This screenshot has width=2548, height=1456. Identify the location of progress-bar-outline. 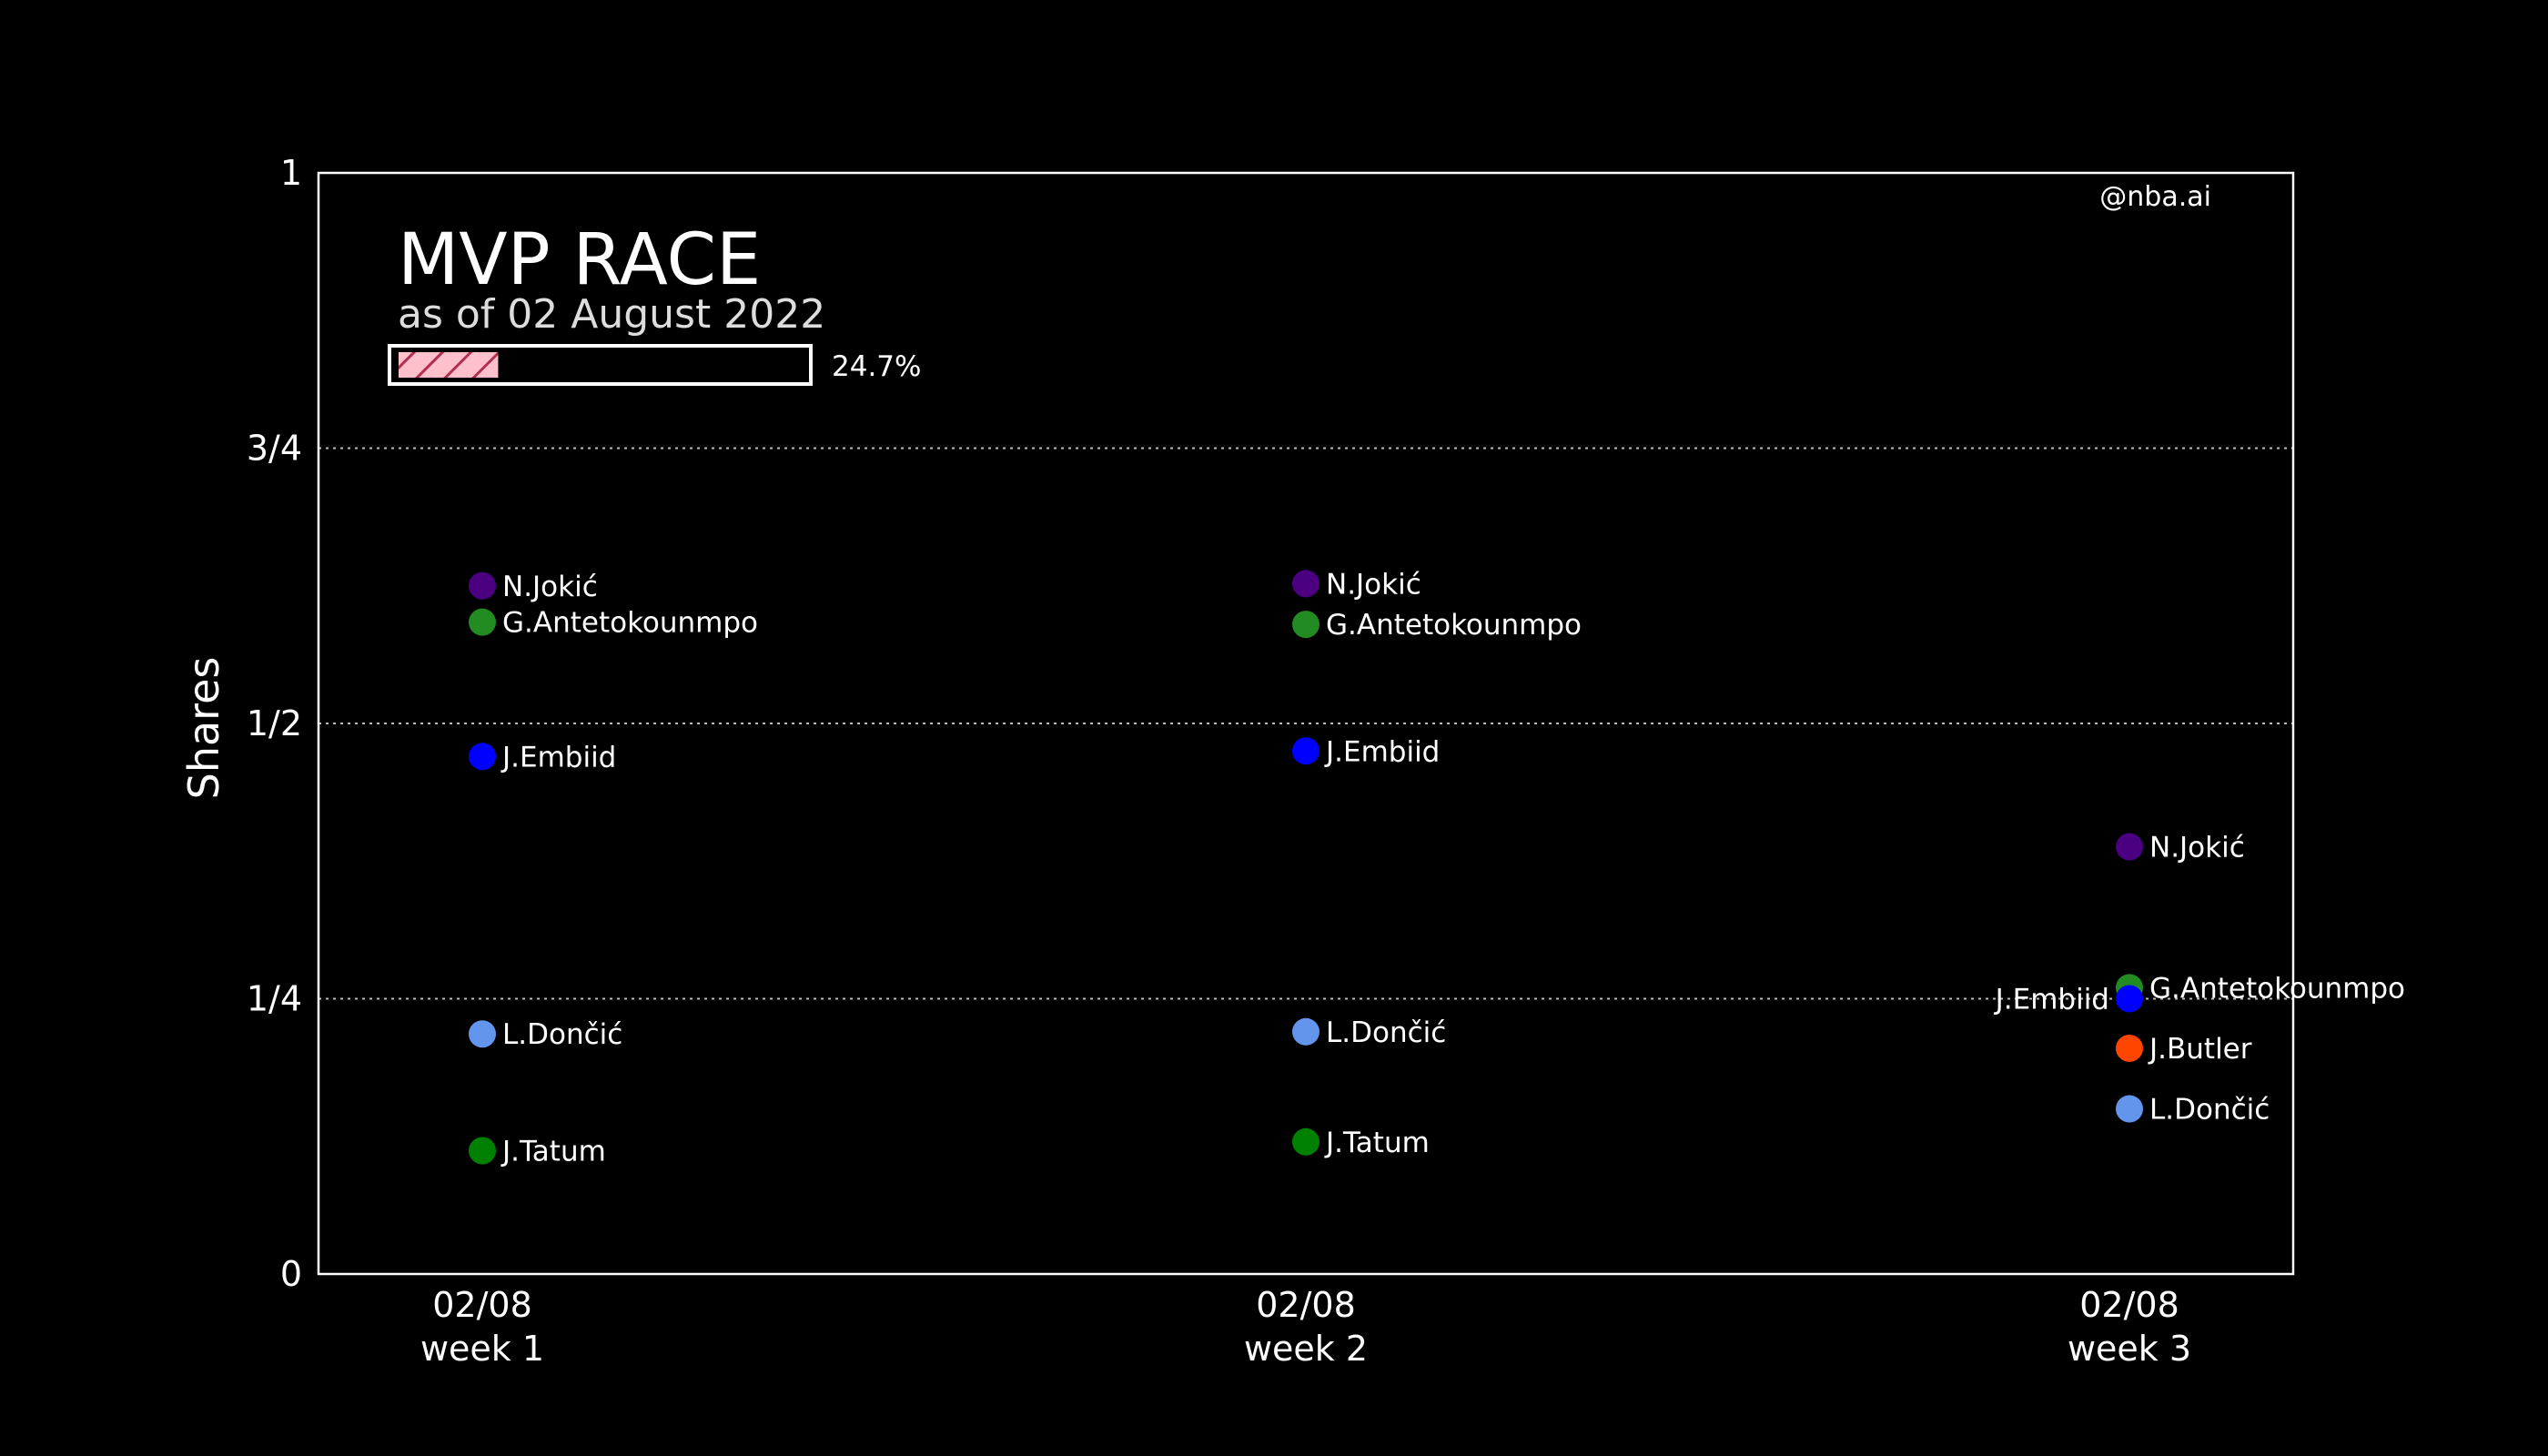
(600, 365).